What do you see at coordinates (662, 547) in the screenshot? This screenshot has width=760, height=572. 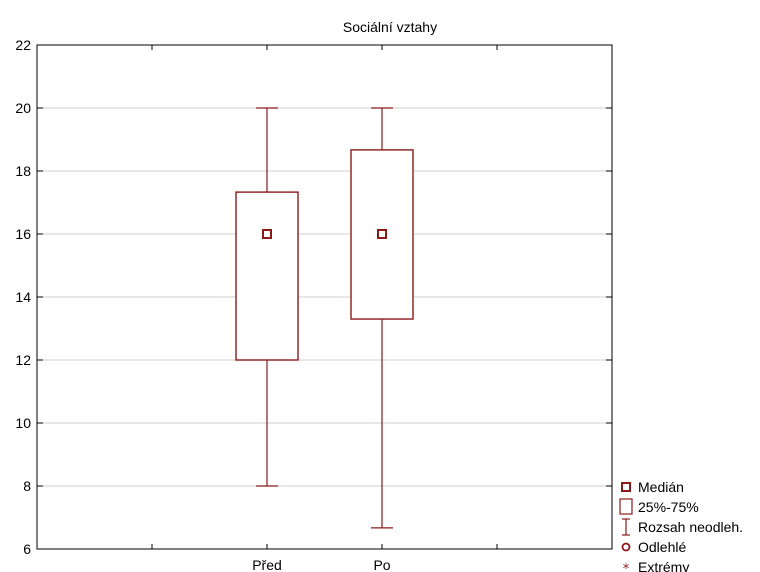 I see `legend-label: Odlehlé` at bounding box center [662, 547].